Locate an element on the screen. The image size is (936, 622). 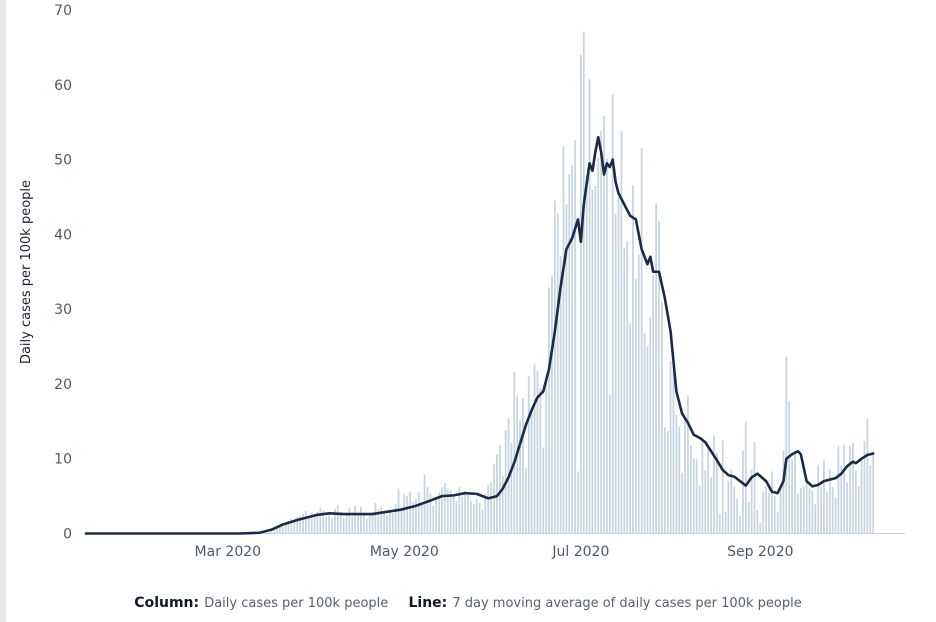
x-tick-label: Jul 2020 is located at coordinates (580, 552).